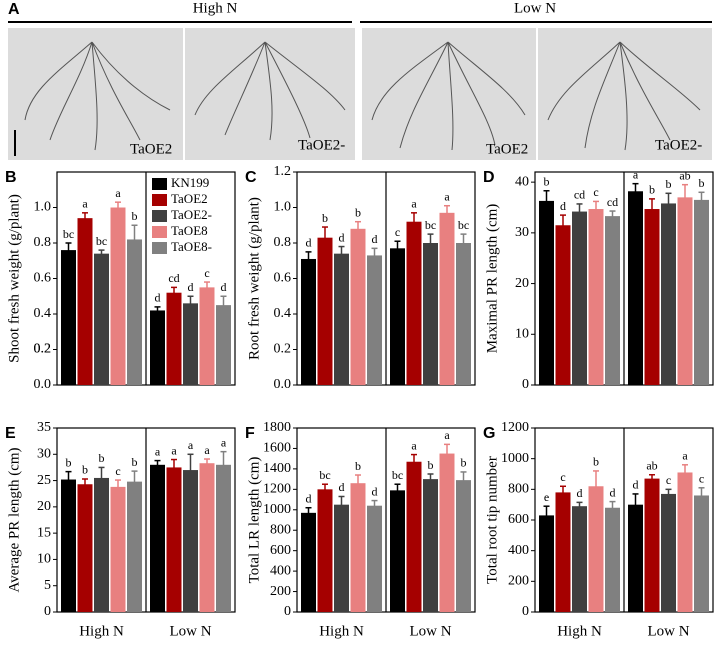 Image resolution: width=717 pixels, height=650 pixels. I want to click on panel-label: E, so click(10, 433).